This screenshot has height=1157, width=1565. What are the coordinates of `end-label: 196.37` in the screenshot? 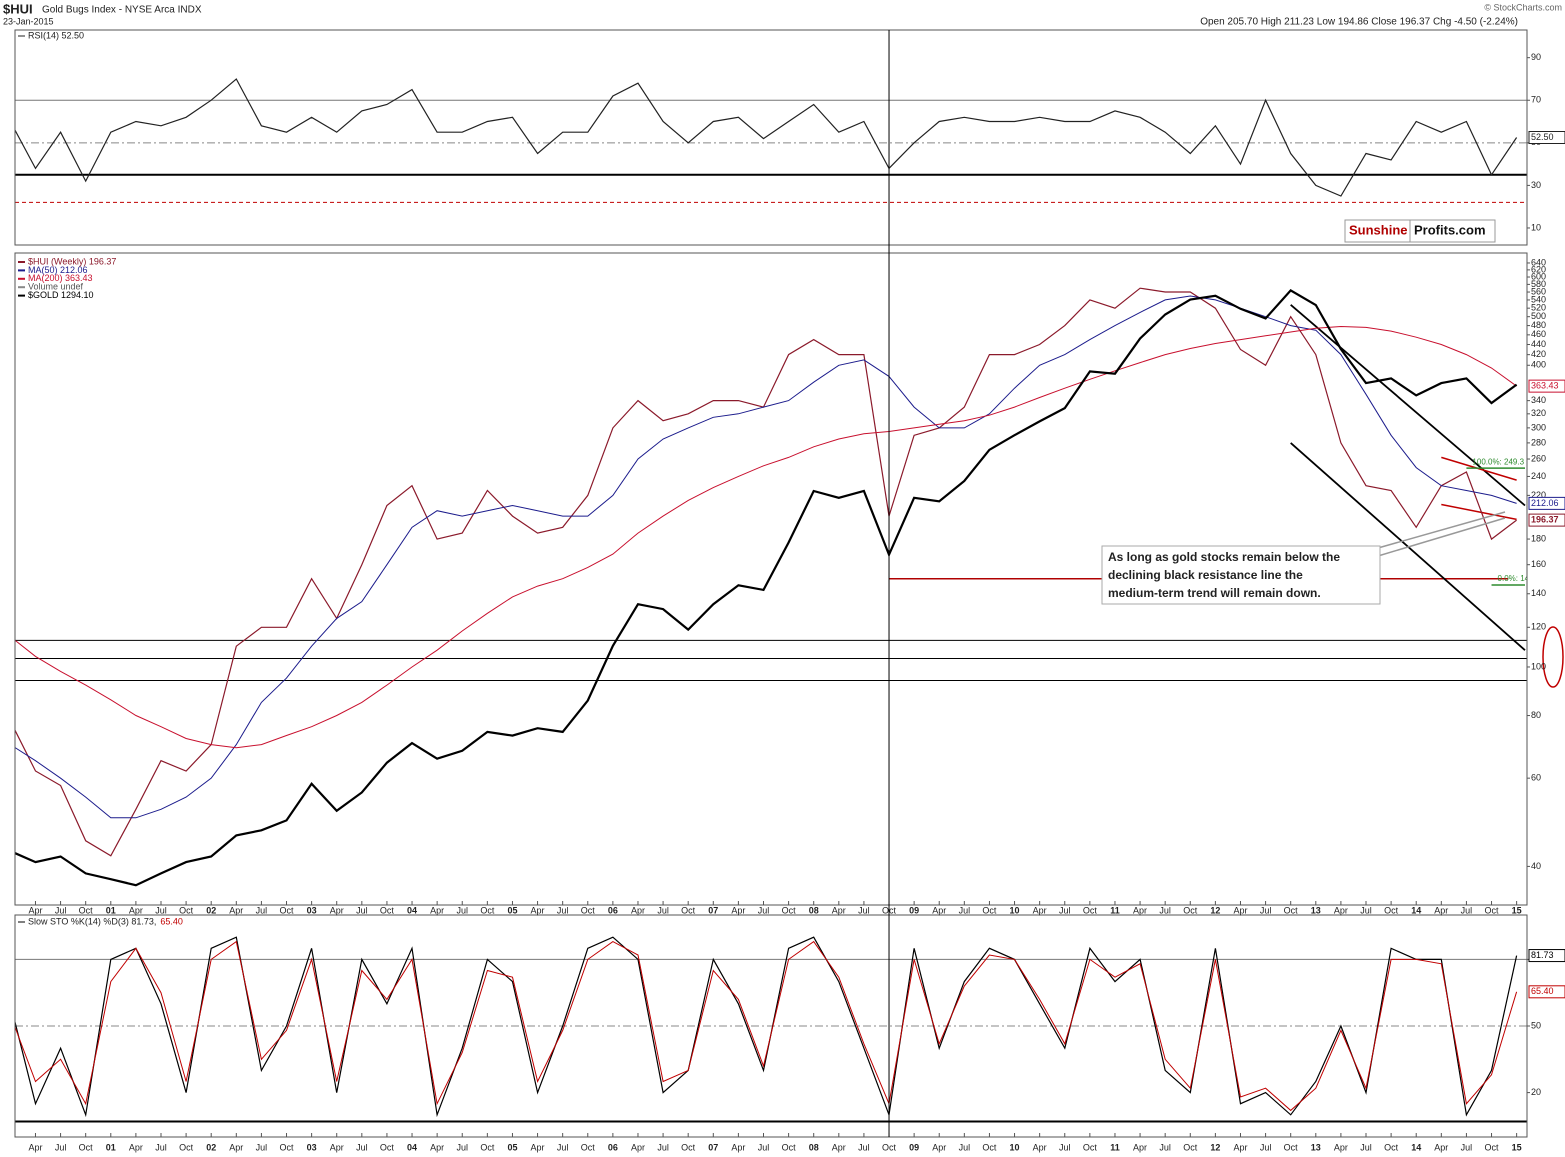 It's located at (1545, 519).